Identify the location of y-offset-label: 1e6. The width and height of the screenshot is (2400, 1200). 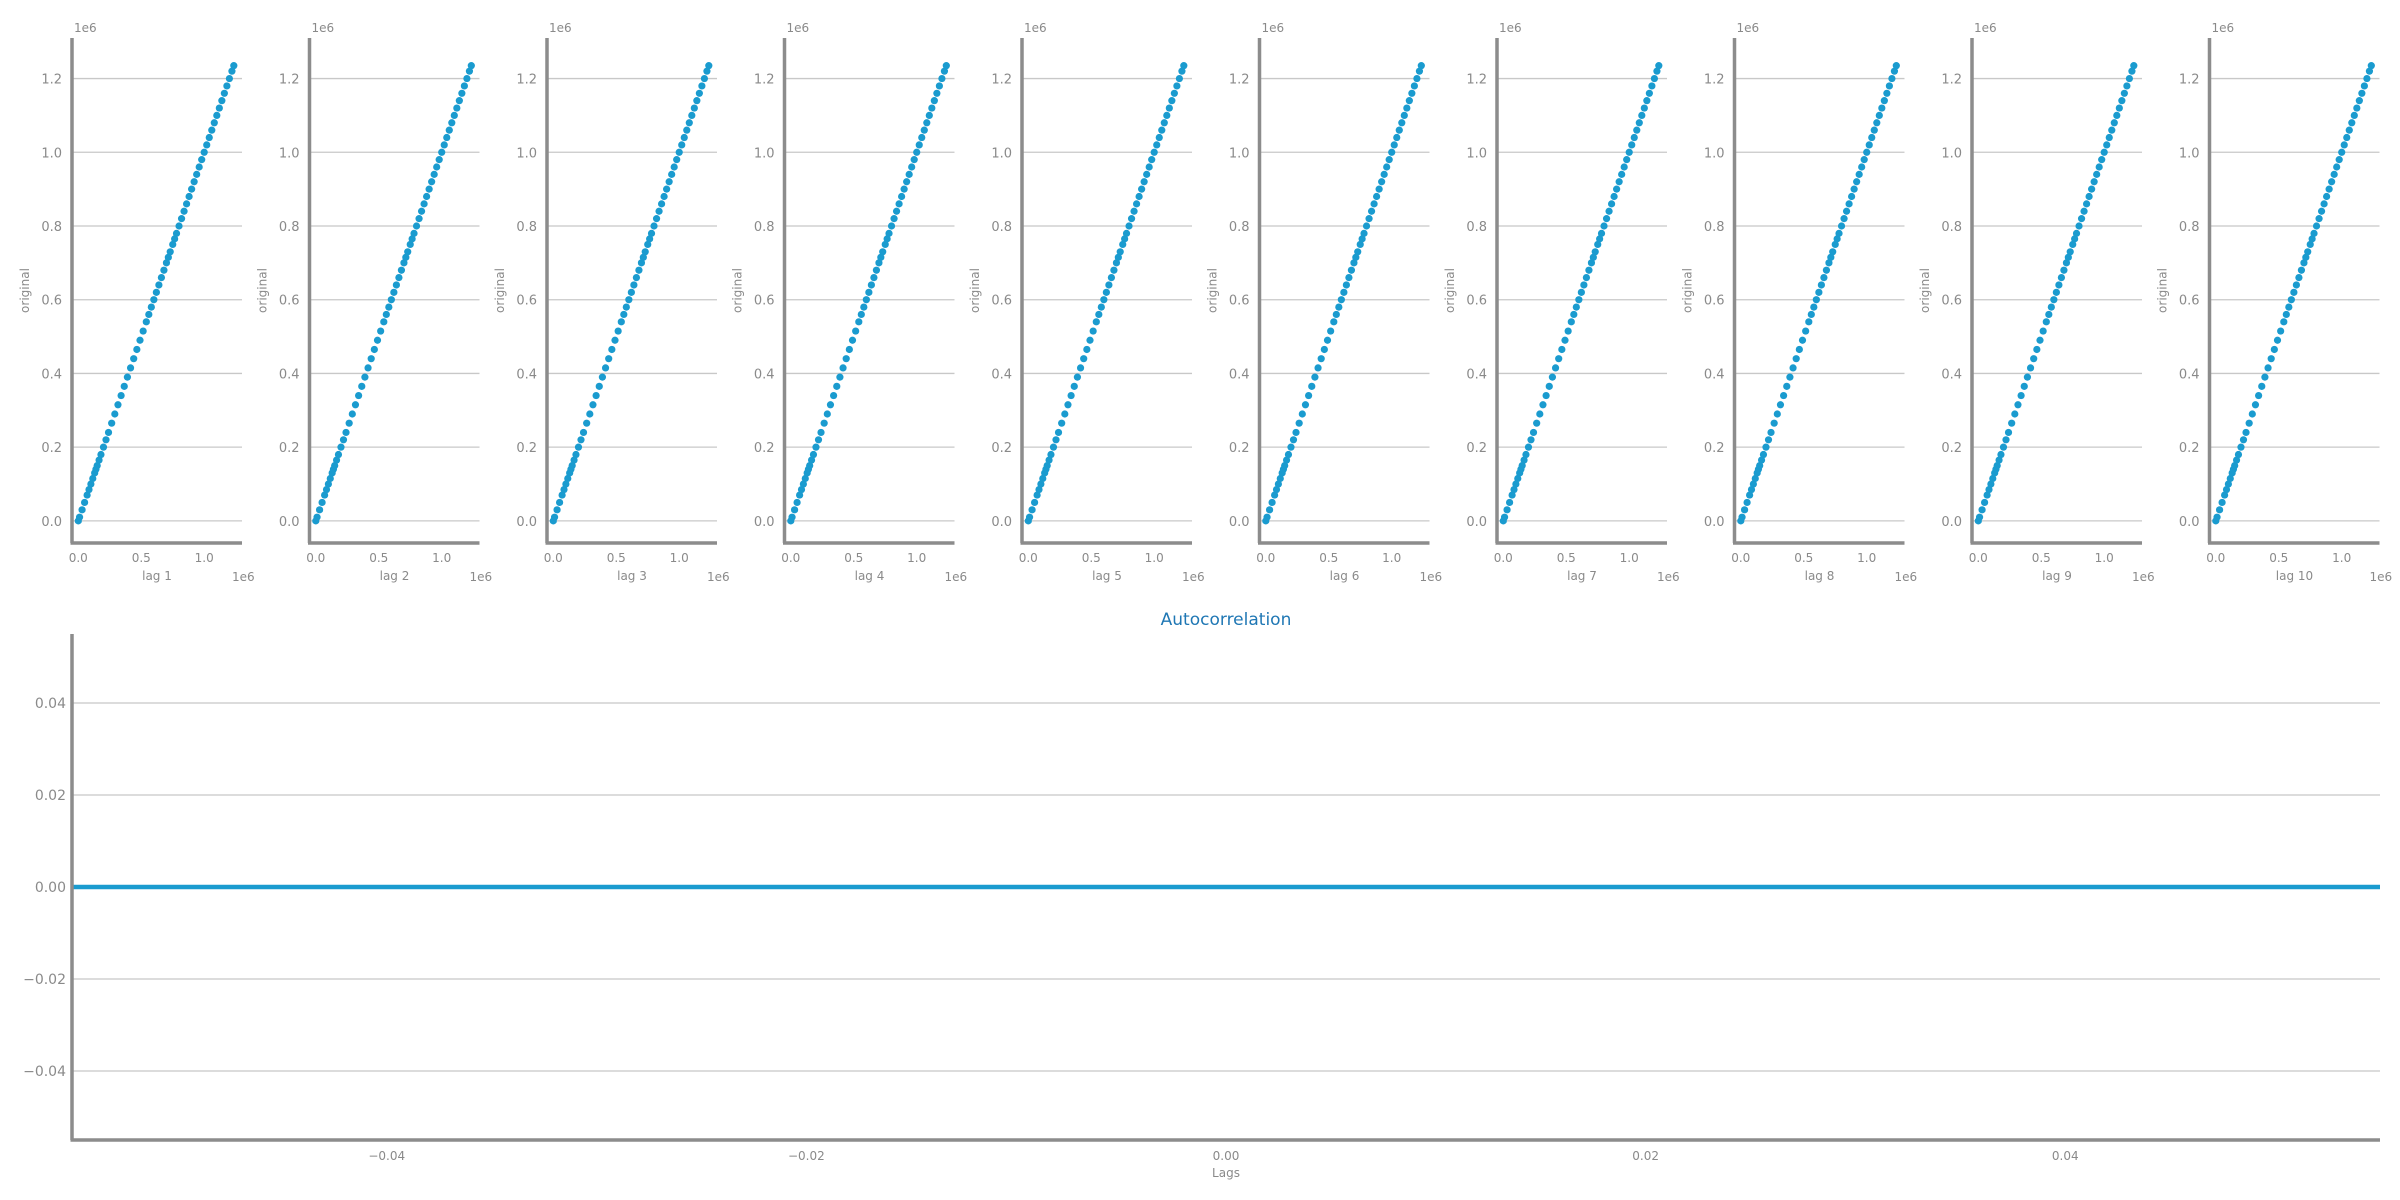
(1985, 28).